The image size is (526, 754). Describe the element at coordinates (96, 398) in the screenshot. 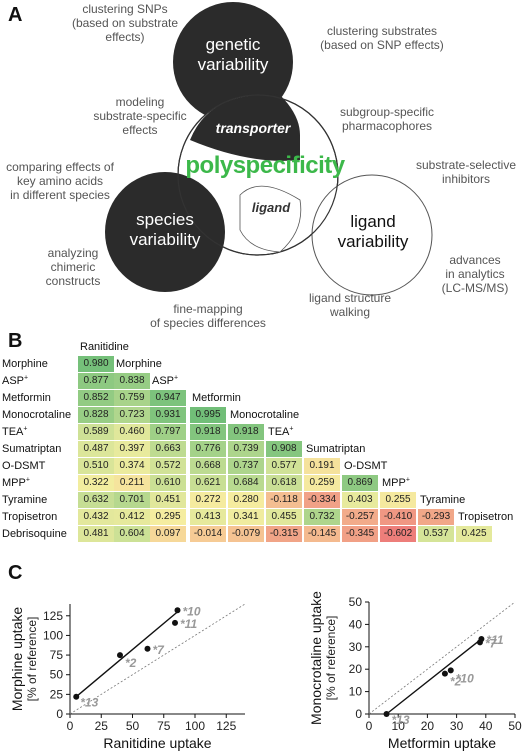

I see `matrix-cell: 0.852` at that location.